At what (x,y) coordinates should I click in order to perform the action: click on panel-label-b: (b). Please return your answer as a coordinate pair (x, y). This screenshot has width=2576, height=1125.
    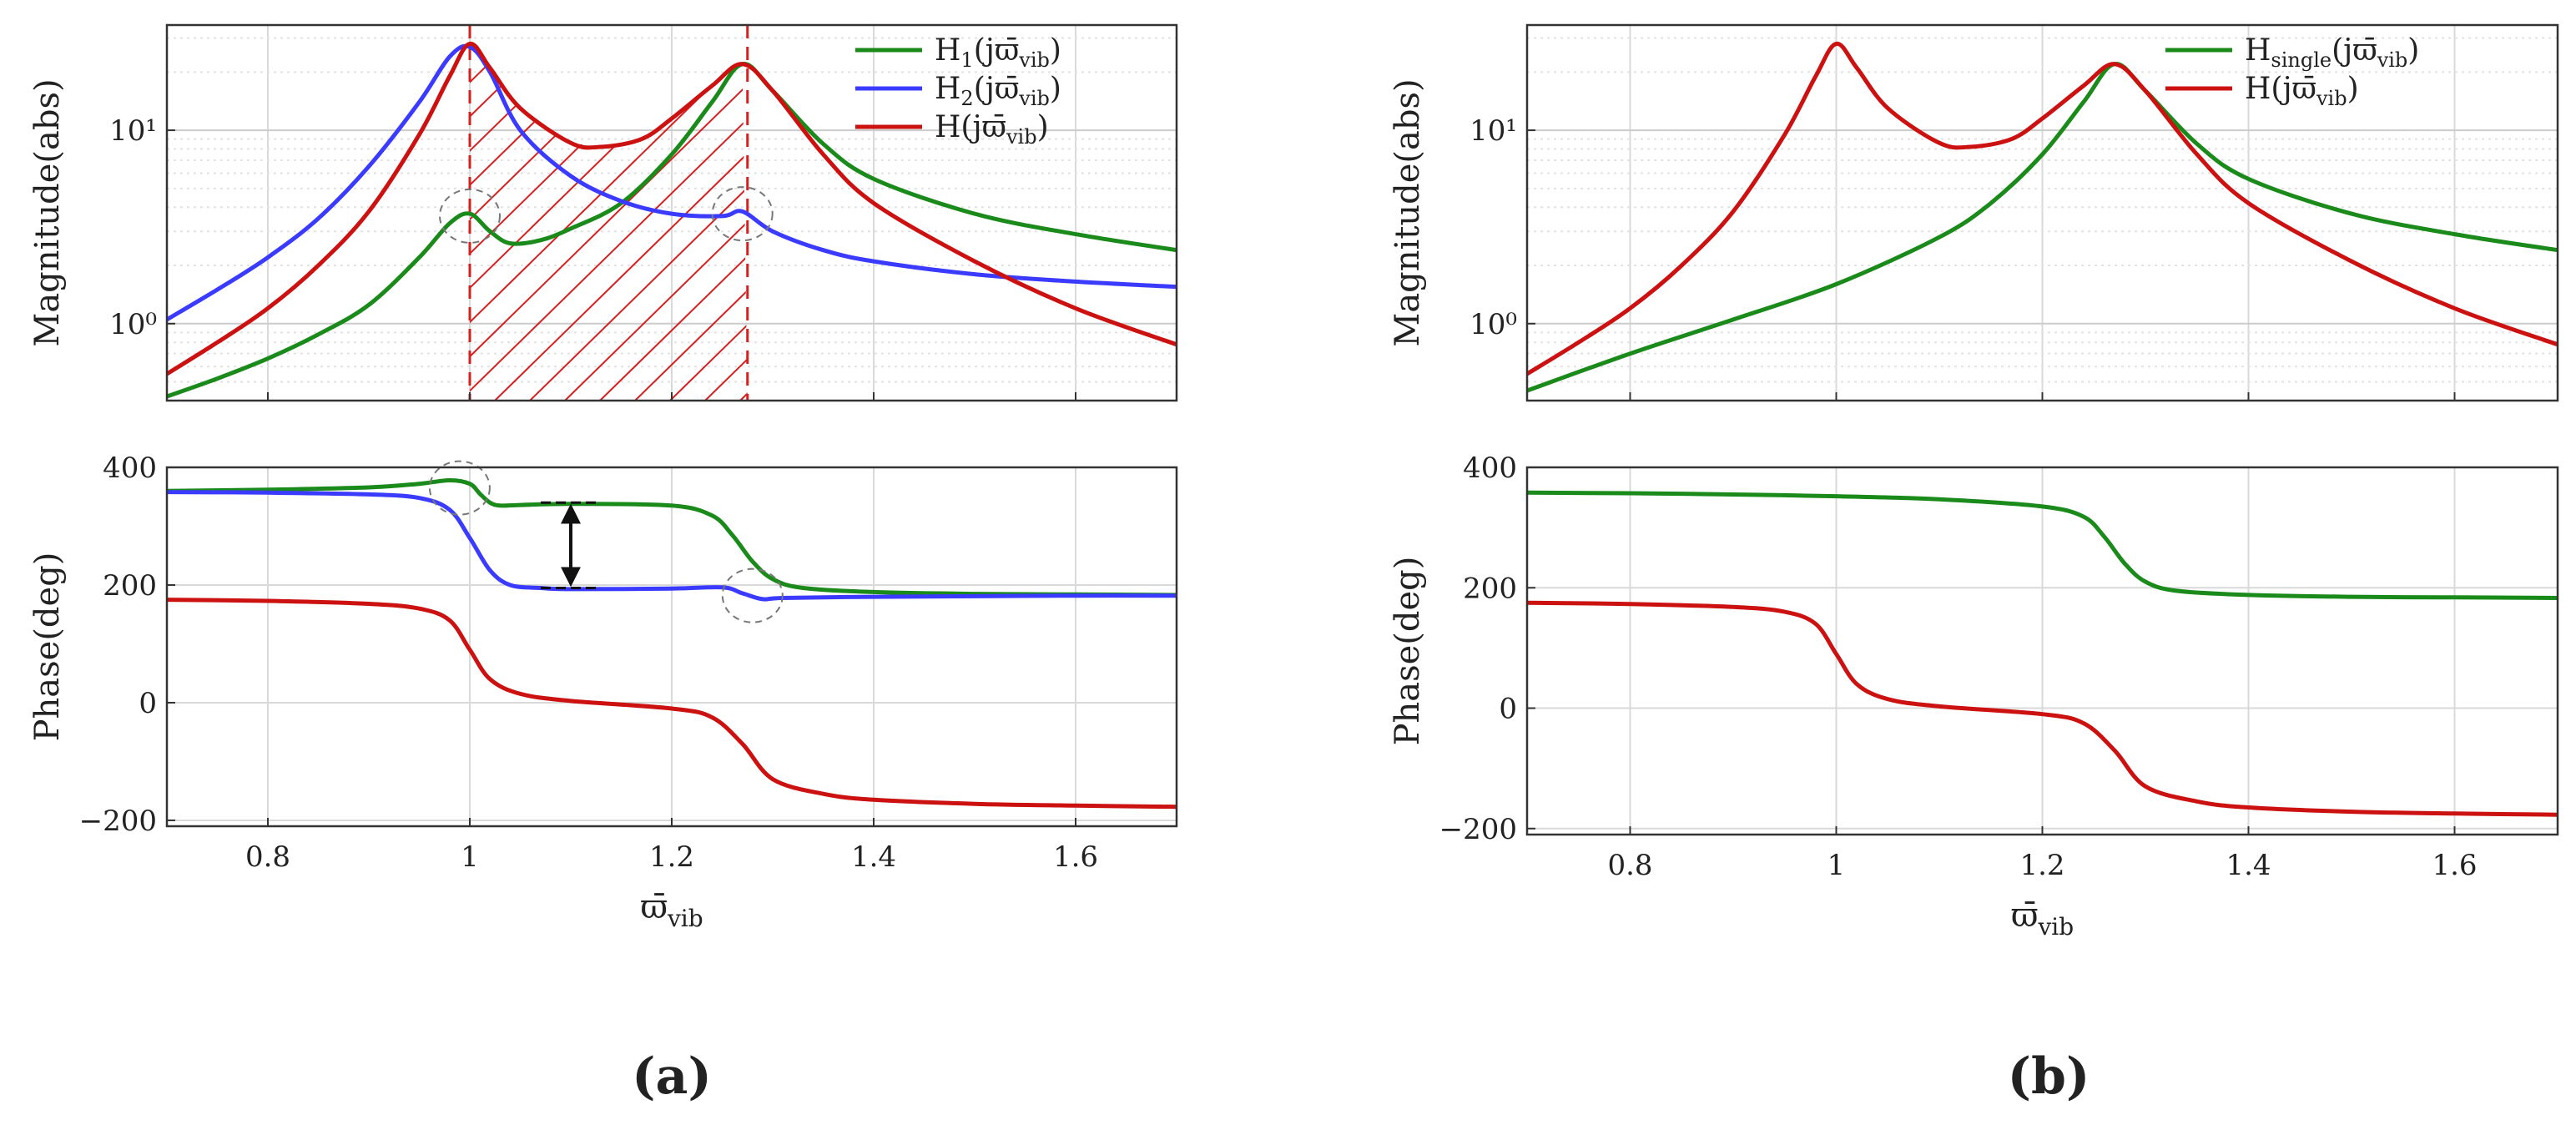
    Looking at the image, I should click on (2049, 1076).